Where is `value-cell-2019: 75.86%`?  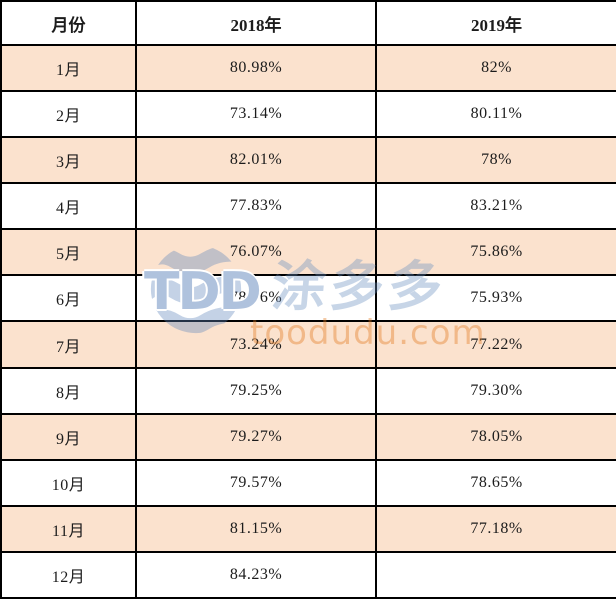
value-cell-2019: 75.86% is located at coordinates (495, 252).